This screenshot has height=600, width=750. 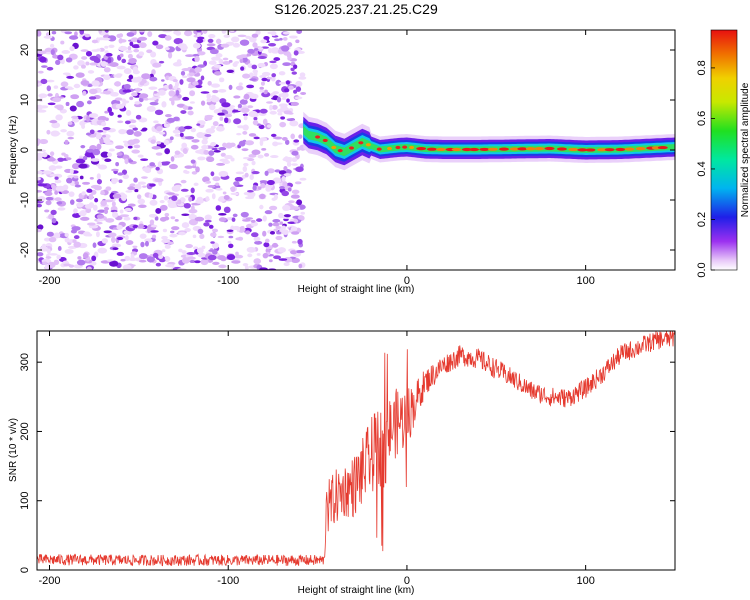 What do you see at coordinates (228, 581) in the screenshot?
I see `snr-xtick-label: -100` at bounding box center [228, 581].